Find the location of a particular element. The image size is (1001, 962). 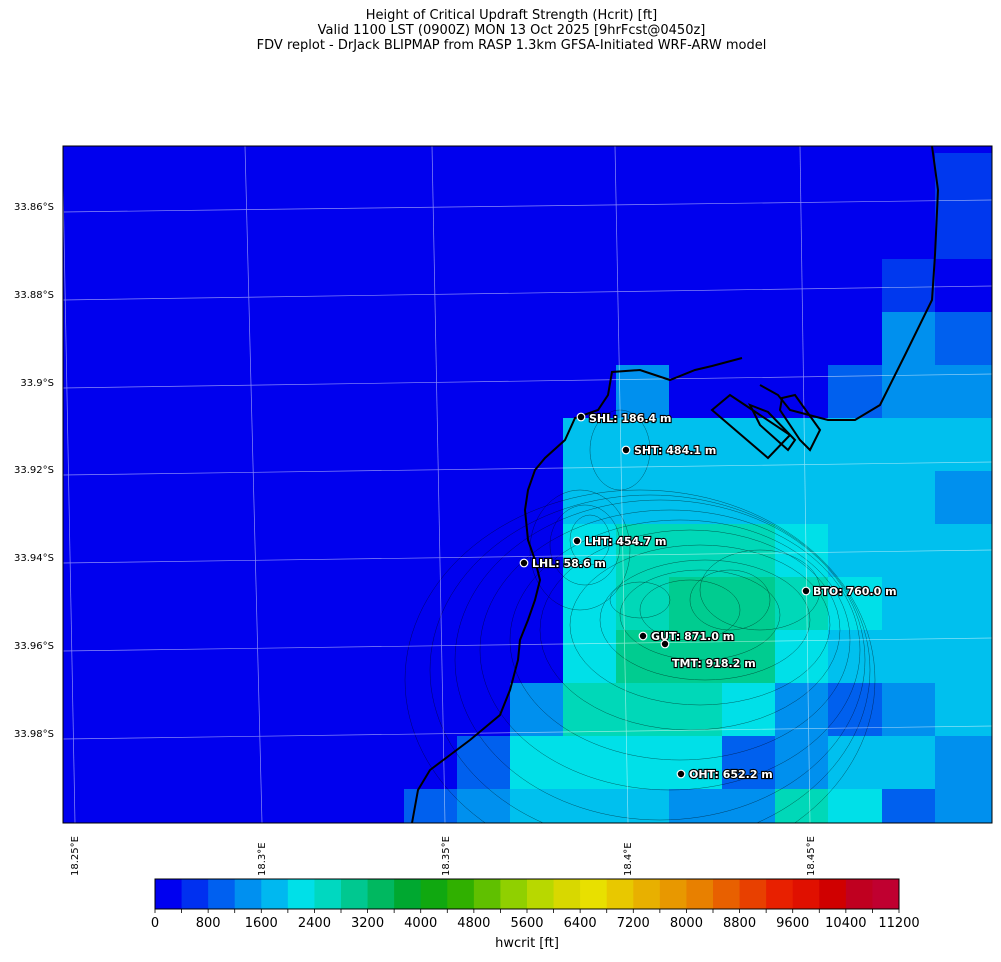

site-label-lhl: LHL: 58.6 m is located at coordinates (569, 563).